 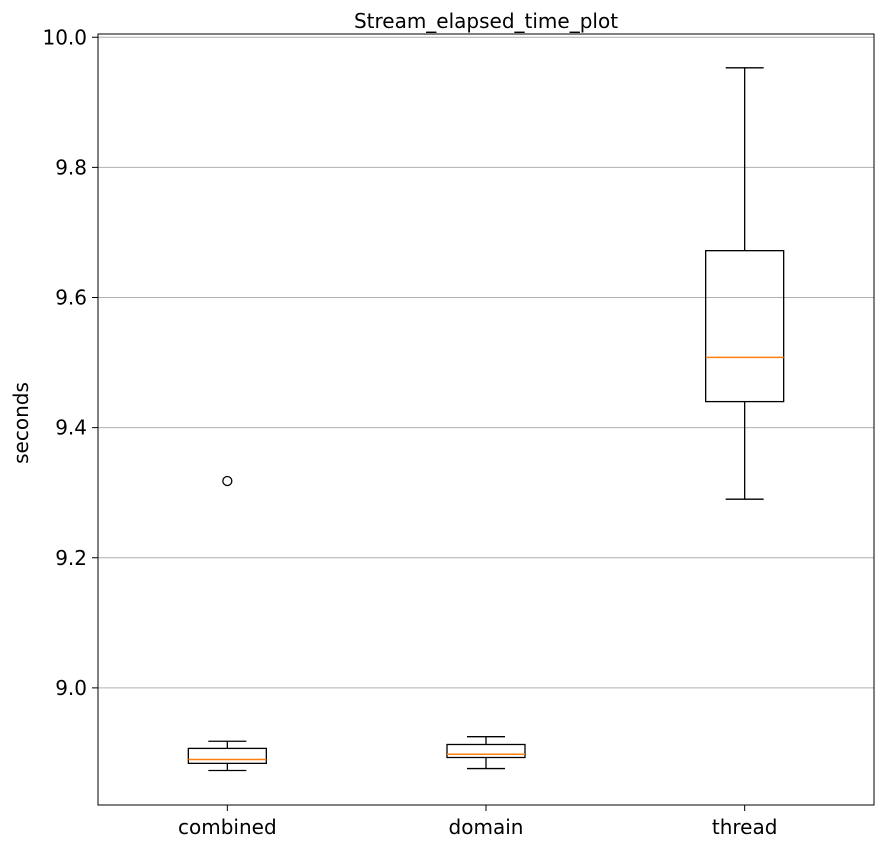 What do you see at coordinates (71, 167) in the screenshot?
I see `y-tick-label: 9.8` at bounding box center [71, 167].